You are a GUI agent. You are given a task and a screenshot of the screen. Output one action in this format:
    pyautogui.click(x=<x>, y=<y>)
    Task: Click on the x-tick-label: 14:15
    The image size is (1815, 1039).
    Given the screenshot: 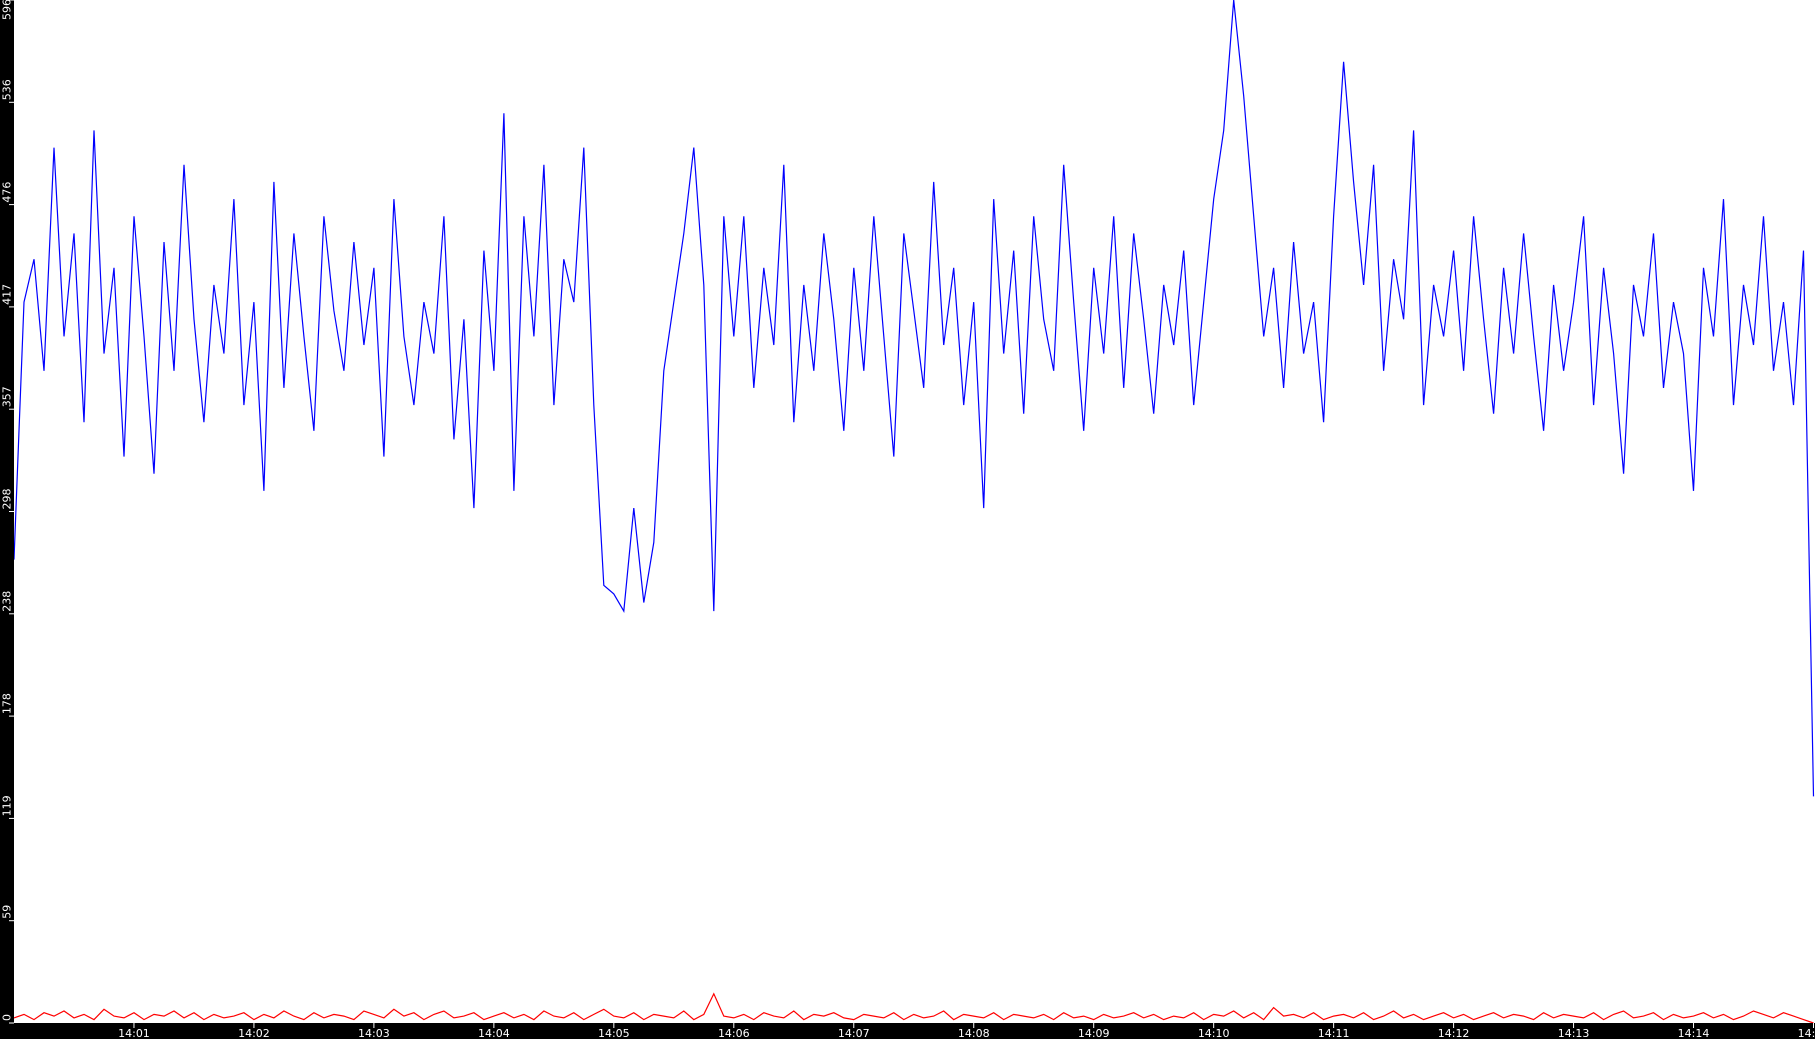 What is the action you would take?
    pyautogui.click(x=1806, y=1033)
    